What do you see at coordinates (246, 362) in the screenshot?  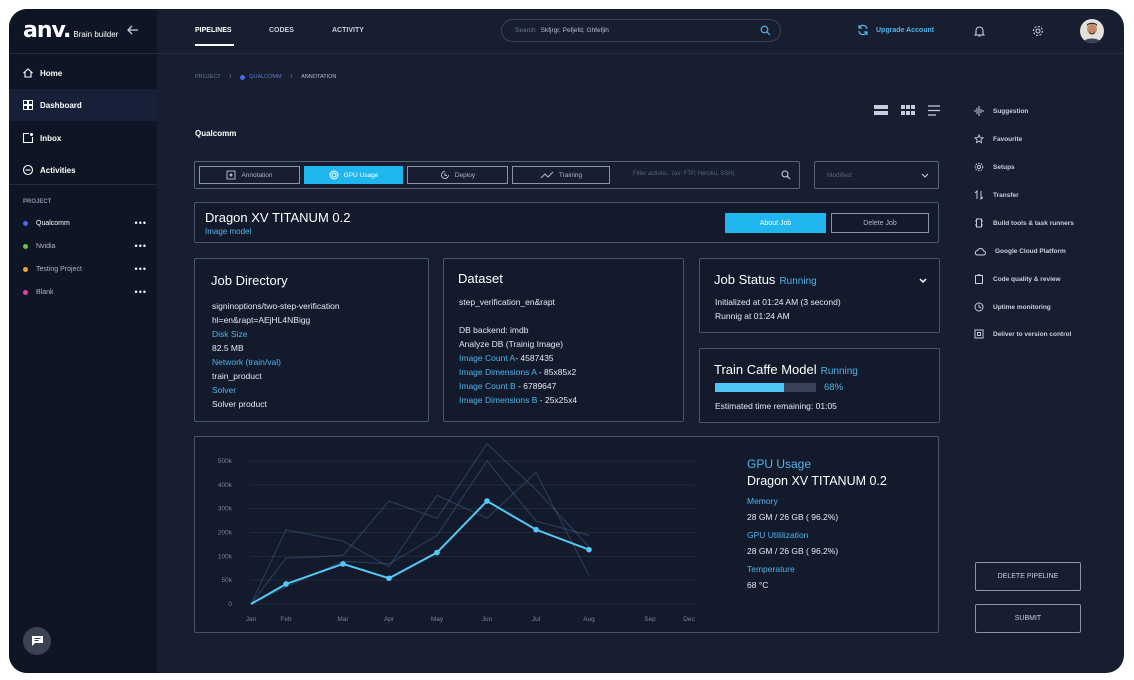 I see `network-label: Network (train/val)` at bounding box center [246, 362].